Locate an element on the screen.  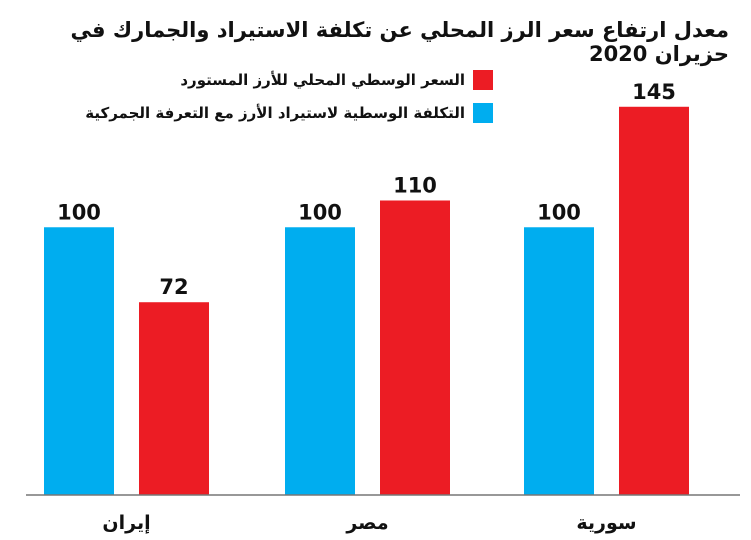
bar-value-label: 145 is located at coordinates (654, 92).